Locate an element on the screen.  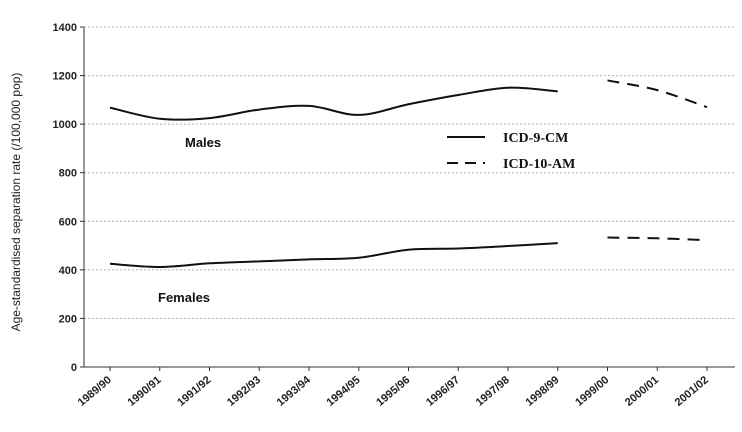
x-tick-label: 1989/90 is located at coordinates (95, 391).